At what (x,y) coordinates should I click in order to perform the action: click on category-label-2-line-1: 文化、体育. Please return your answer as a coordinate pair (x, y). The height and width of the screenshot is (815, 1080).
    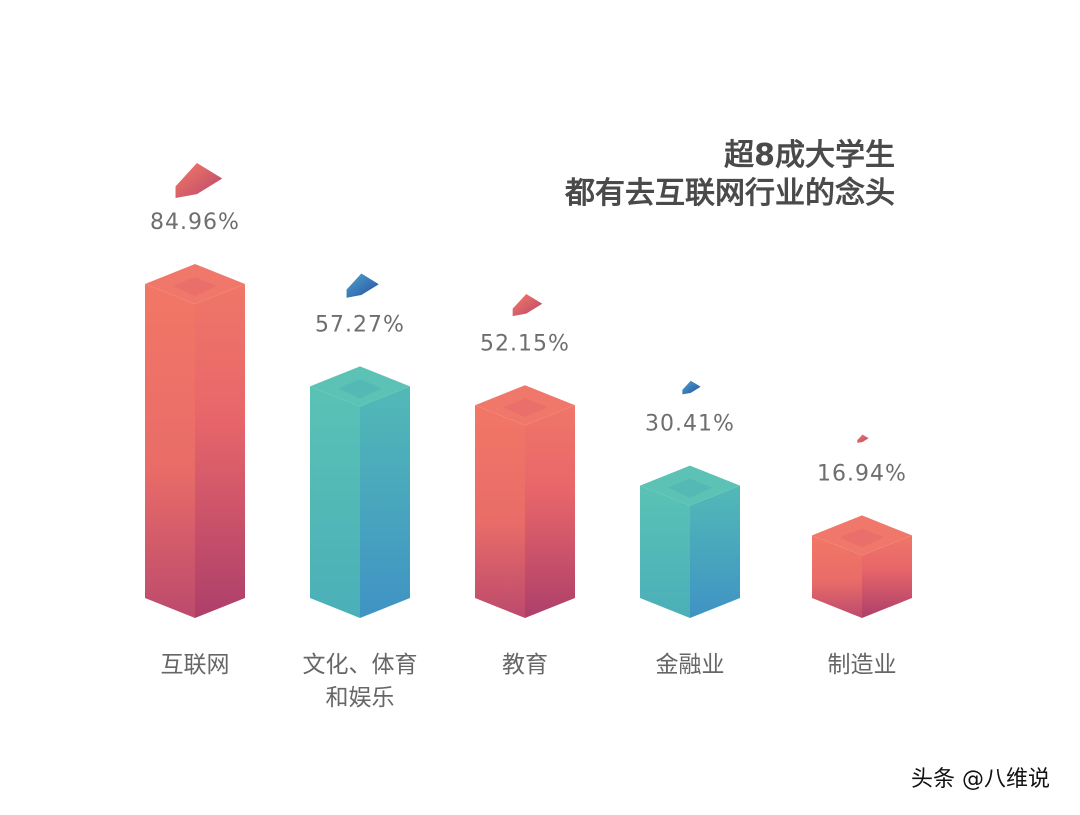
    Looking at the image, I should click on (360, 665).